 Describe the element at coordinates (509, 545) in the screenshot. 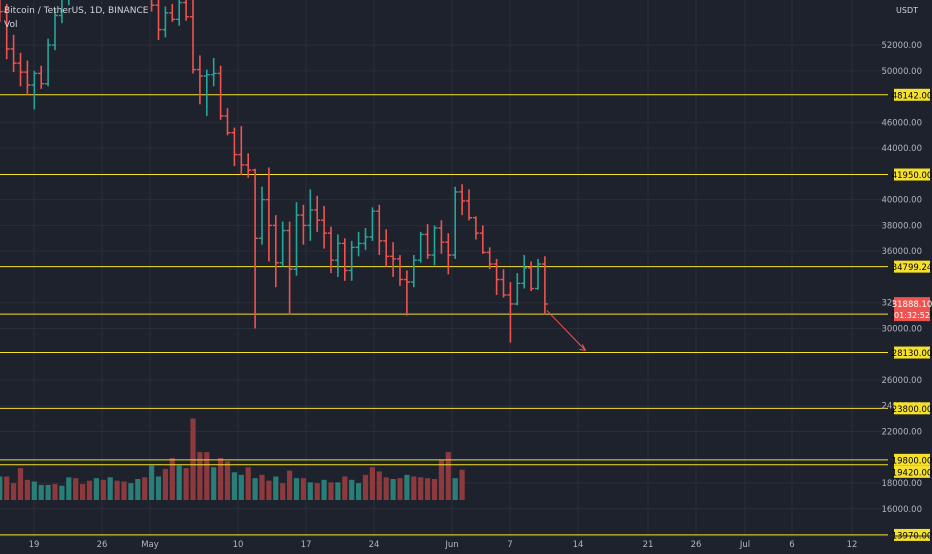

I see `x-tick-label: 7` at that location.